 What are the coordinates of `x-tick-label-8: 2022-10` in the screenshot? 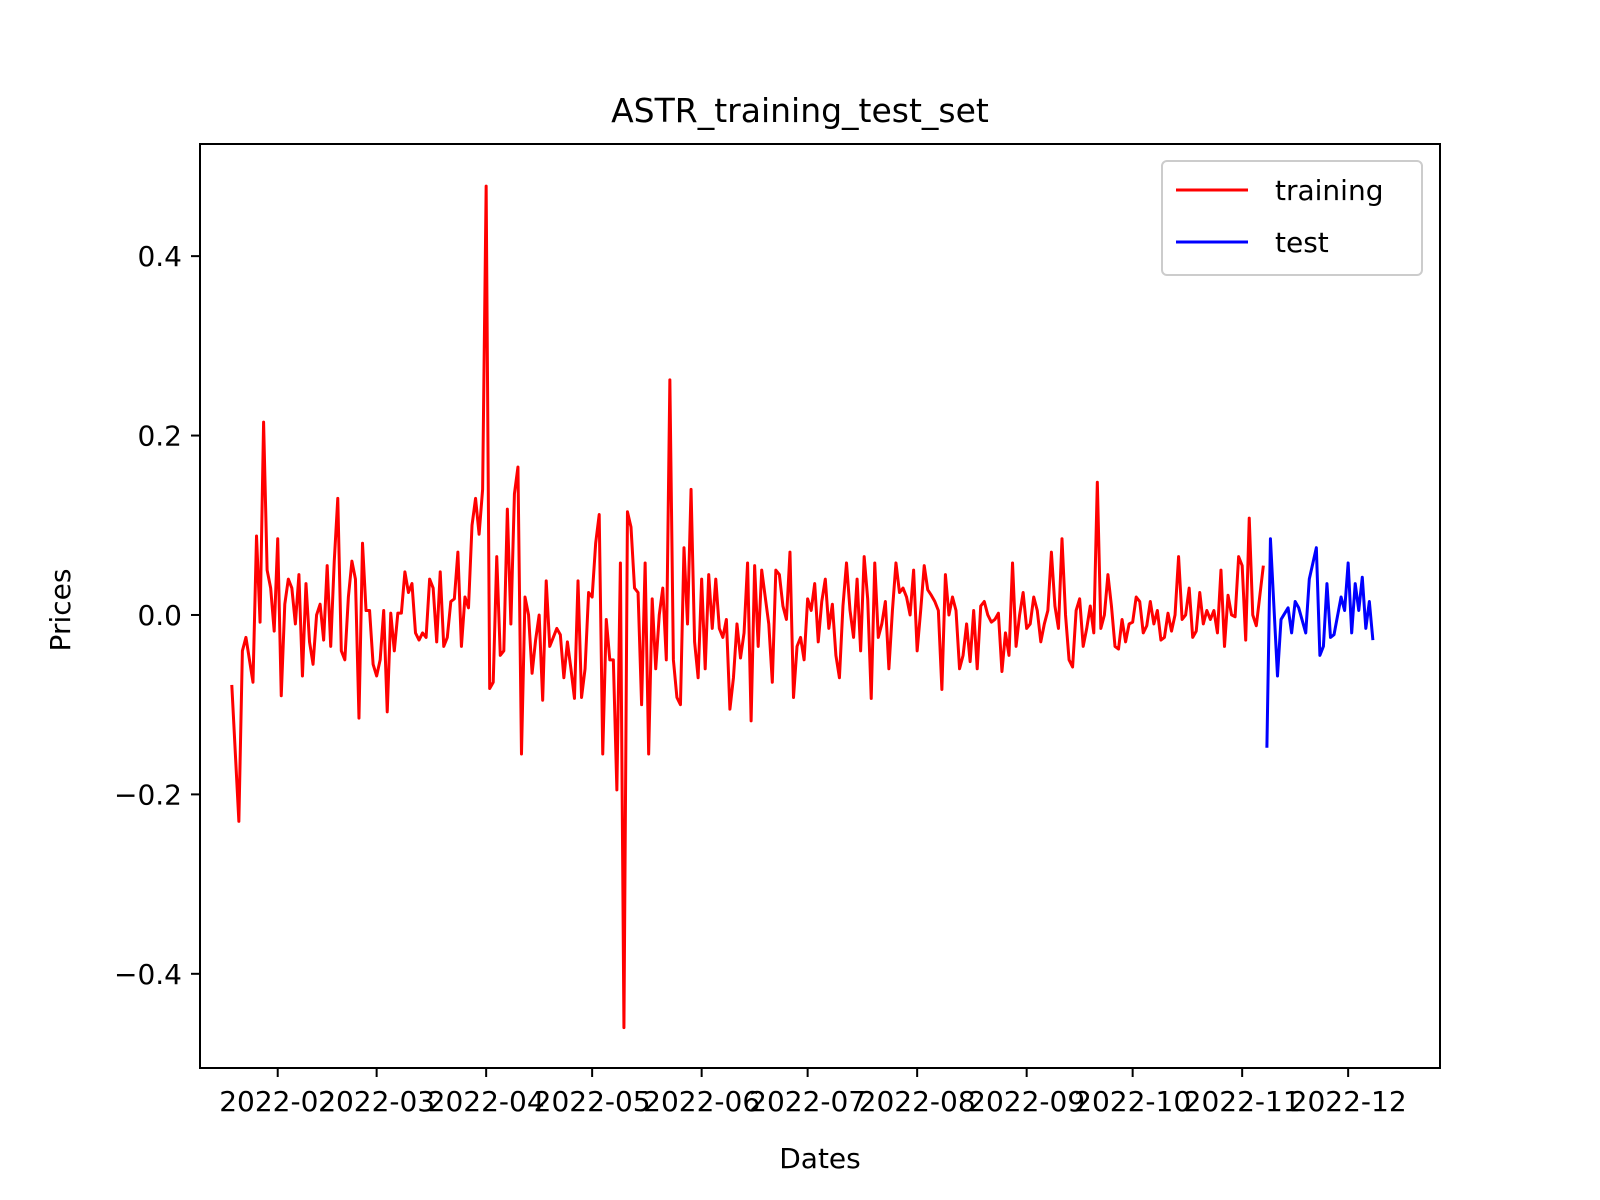 It's located at (1132, 1101).